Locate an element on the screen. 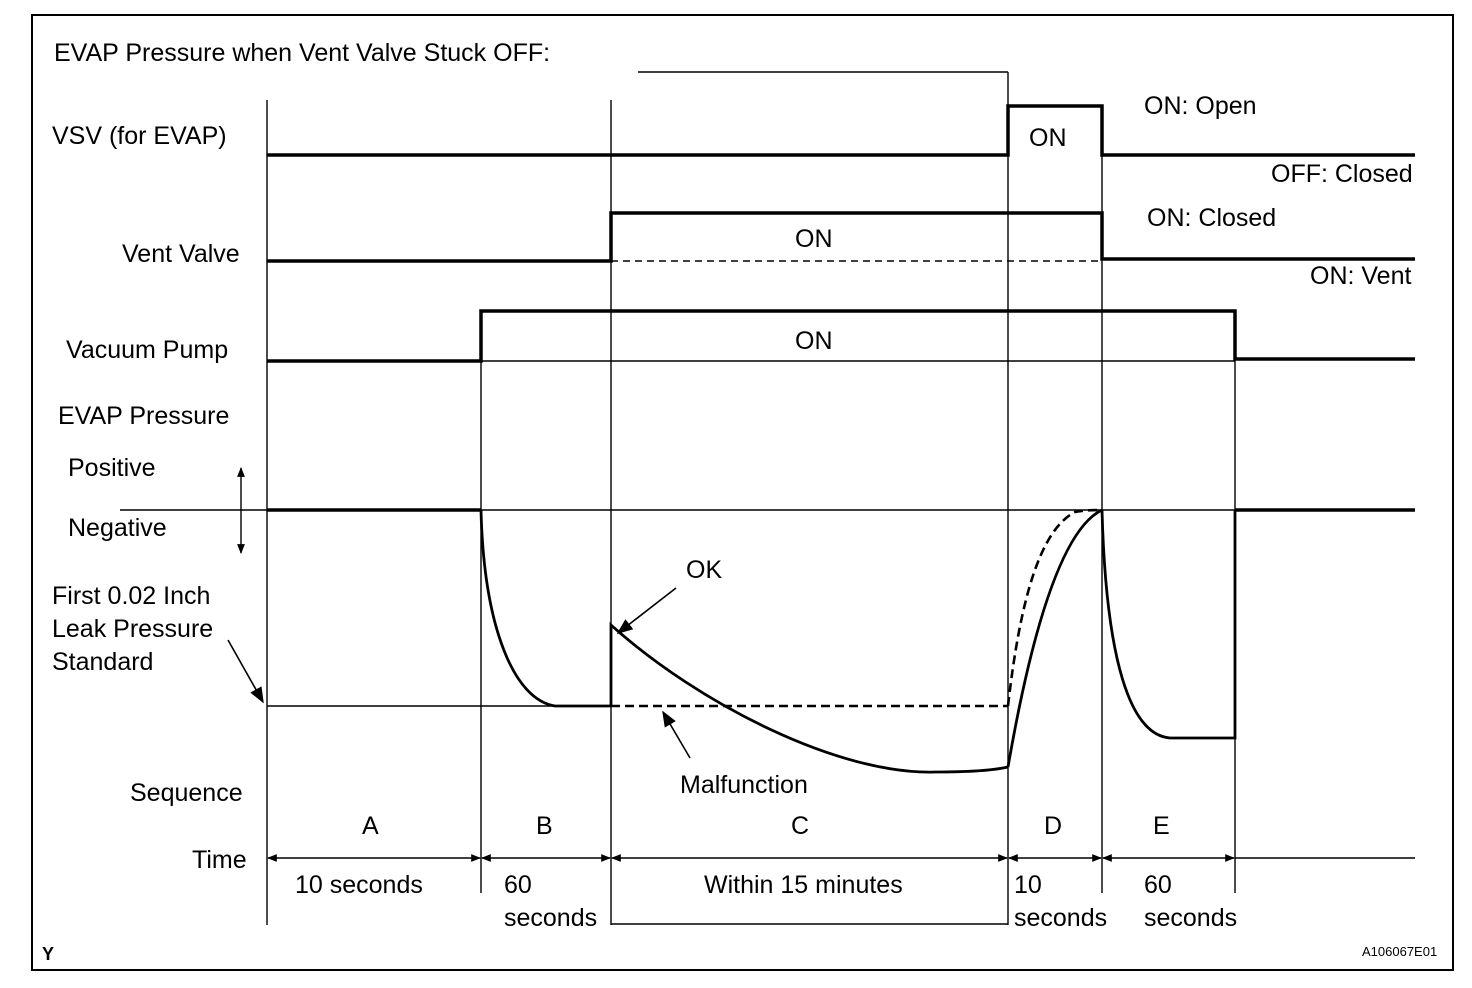 Image resolution: width=1472 pixels, height=988 pixels. time-b-line2: seconds is located at coordinates (550, 918).